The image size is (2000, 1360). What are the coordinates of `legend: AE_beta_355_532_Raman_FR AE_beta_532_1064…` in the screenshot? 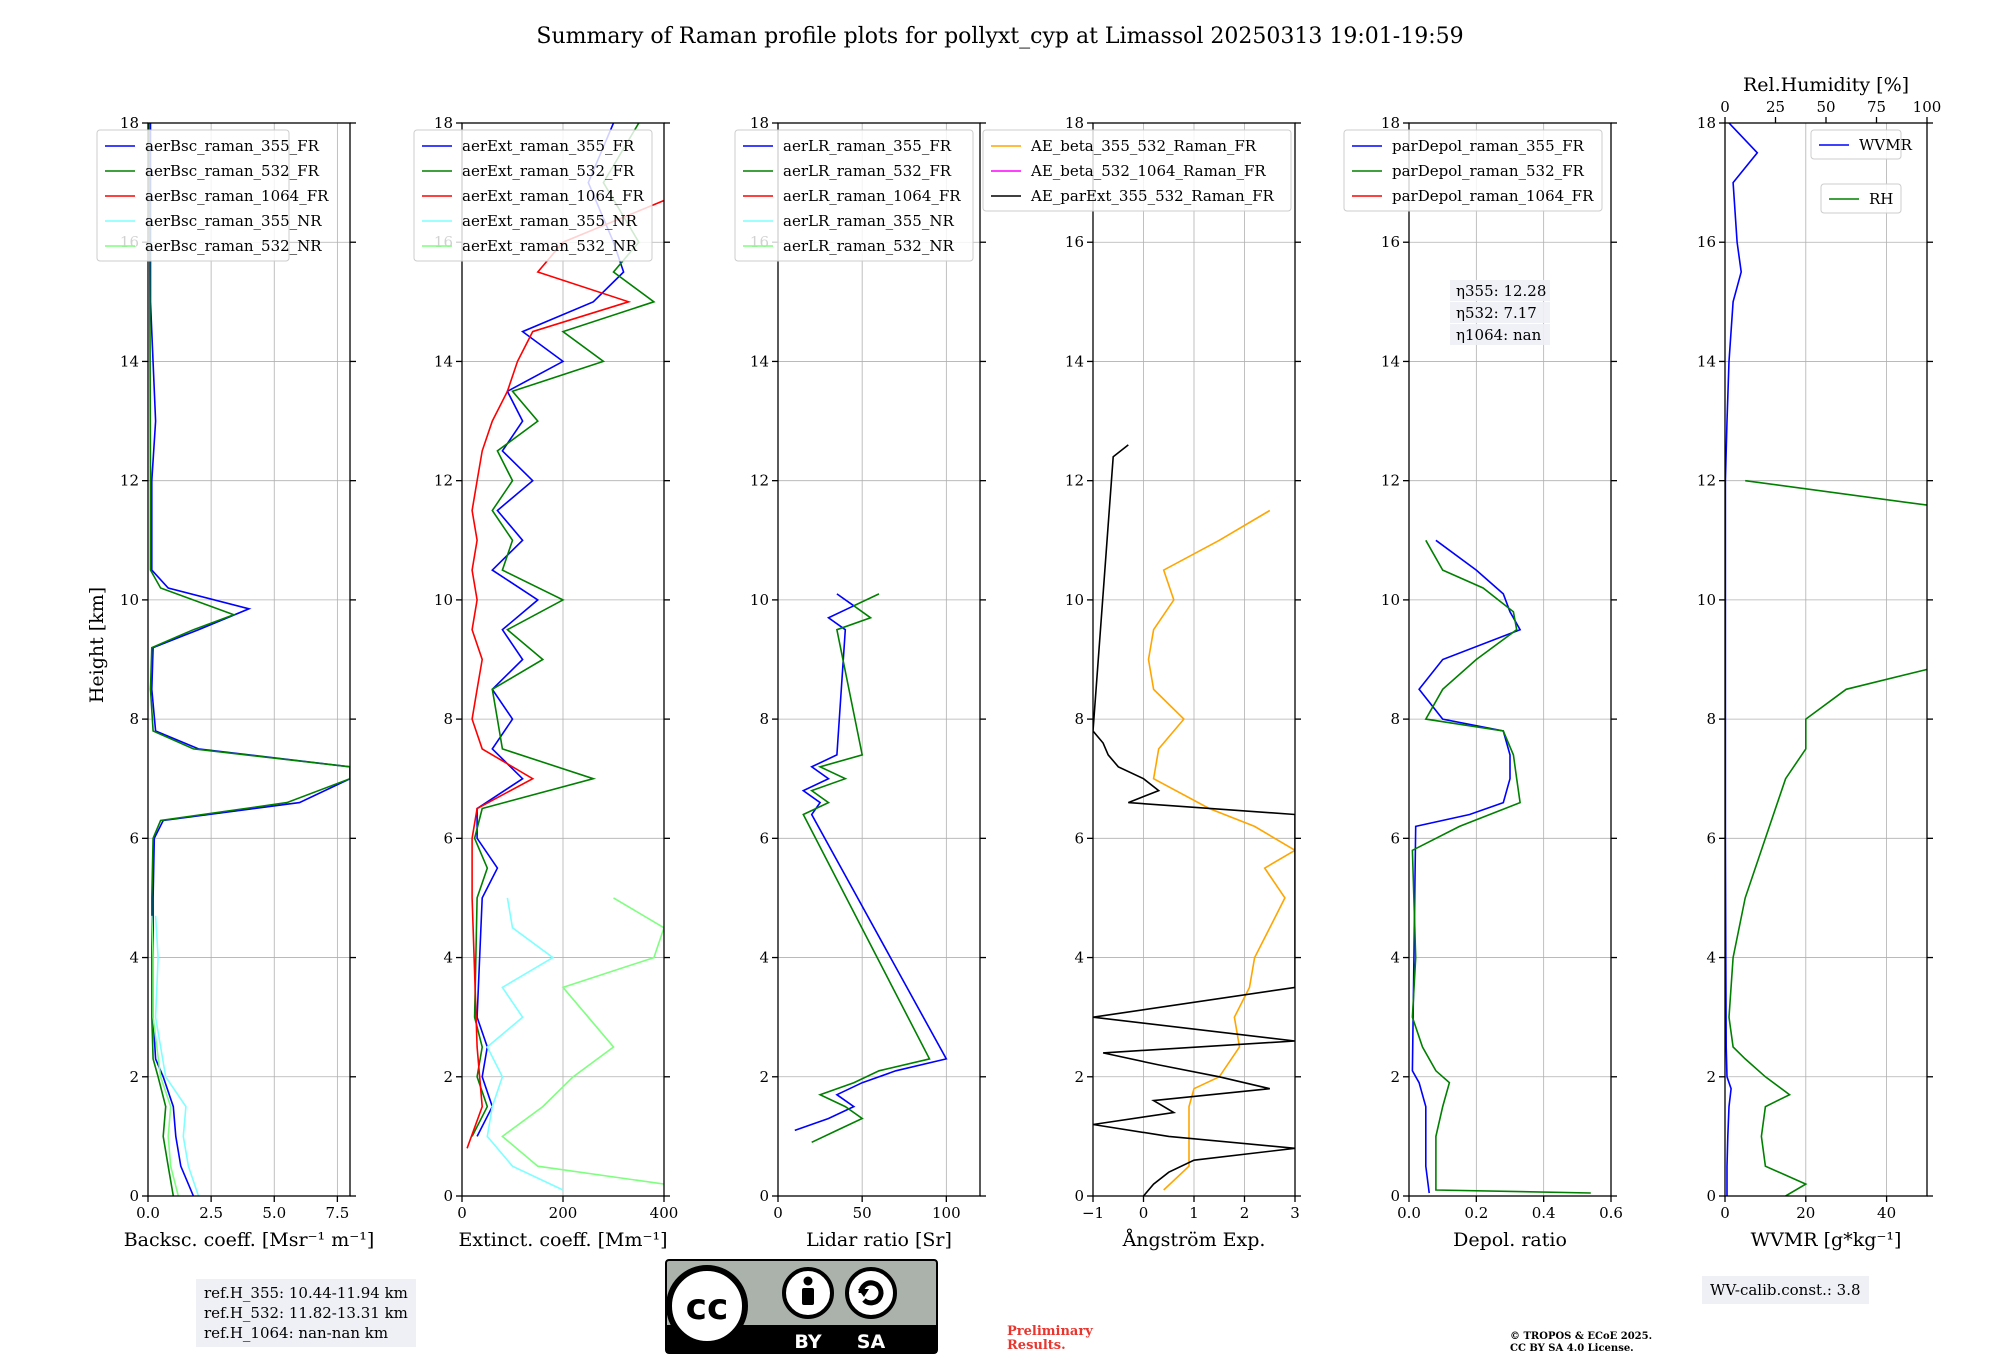 It's located at (1137, 170).